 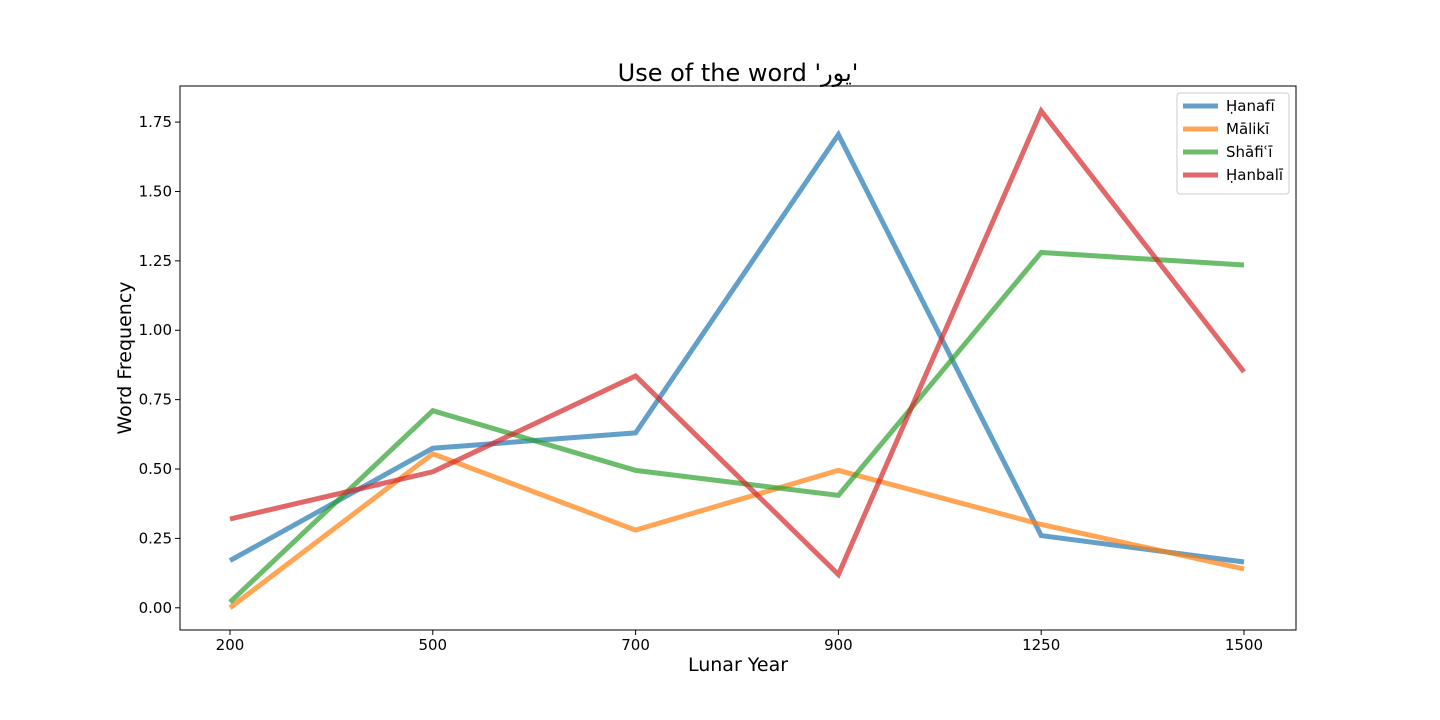 What do you see at coordinates (1244, 645) in the screenshot?
I see `x-tick-label: 1500` at bounding box center [1244, 645].